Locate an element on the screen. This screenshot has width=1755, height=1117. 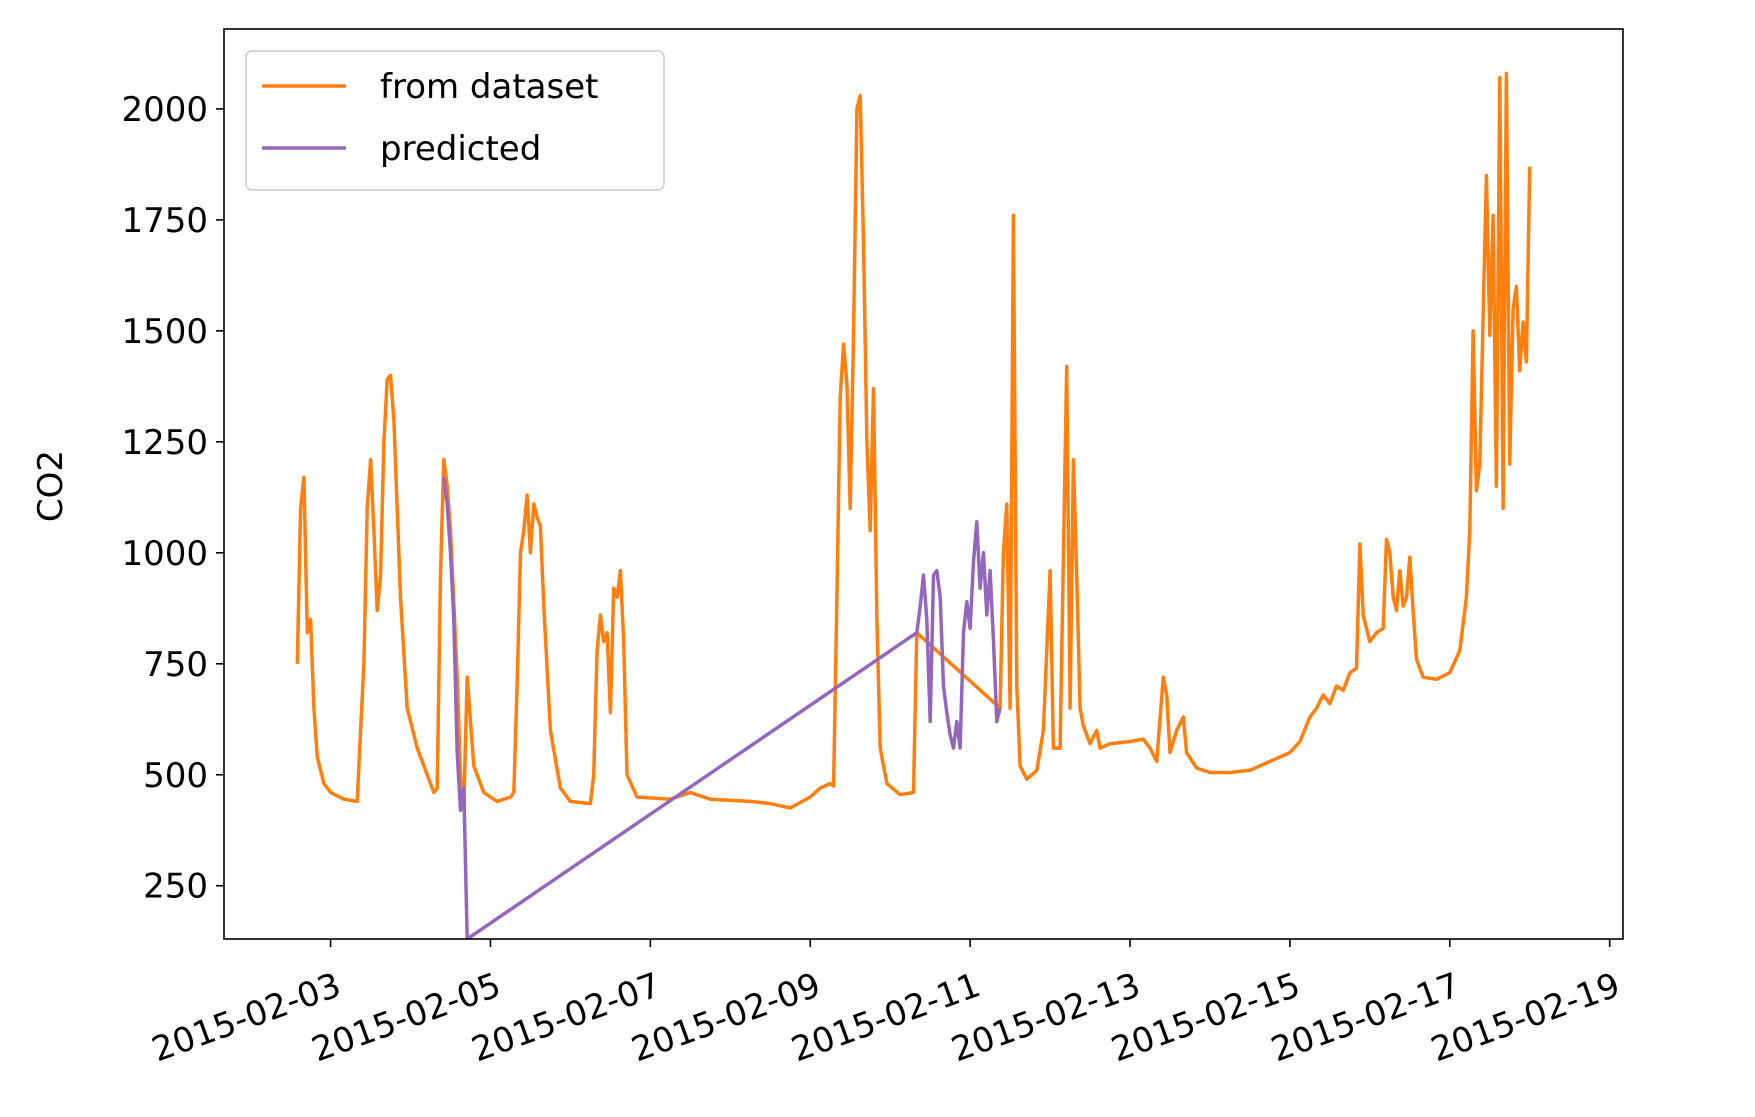
y-tick-label: 750 is located at coordinates (175, 665).